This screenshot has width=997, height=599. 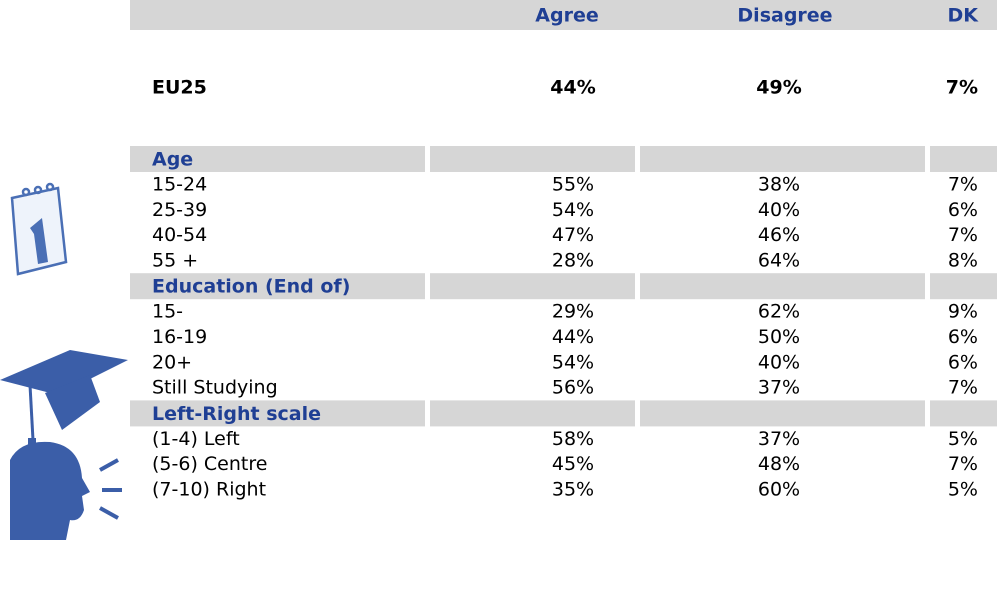 What do you see at coordinates (963, 260) in the screenshot?
I see `cell: 8%` at bounding box center [963, 260].